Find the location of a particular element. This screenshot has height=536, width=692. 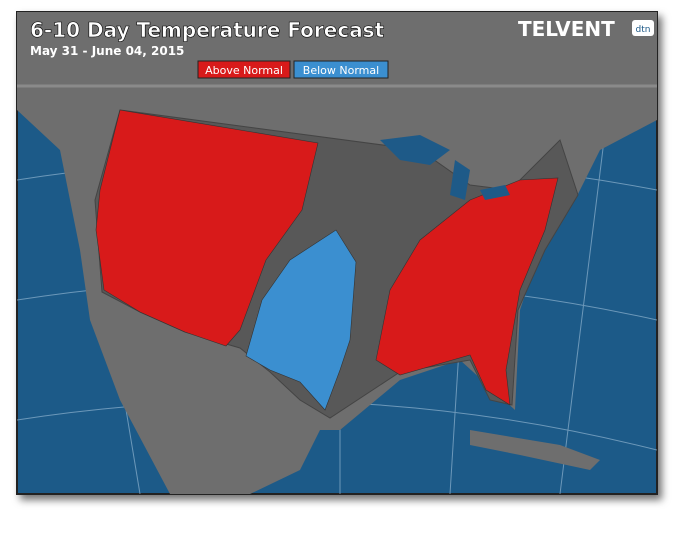

legend-label: Above Normal is located at coordinates (244, 70).